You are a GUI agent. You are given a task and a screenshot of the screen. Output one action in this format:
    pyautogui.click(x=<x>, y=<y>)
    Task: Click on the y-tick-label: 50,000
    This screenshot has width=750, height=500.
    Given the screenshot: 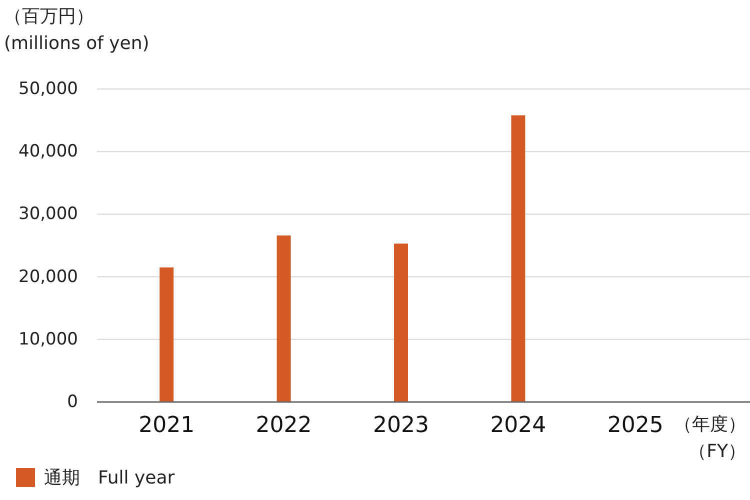 What is the action you would take?
    pyautogui.click(x=48, y=89)
    